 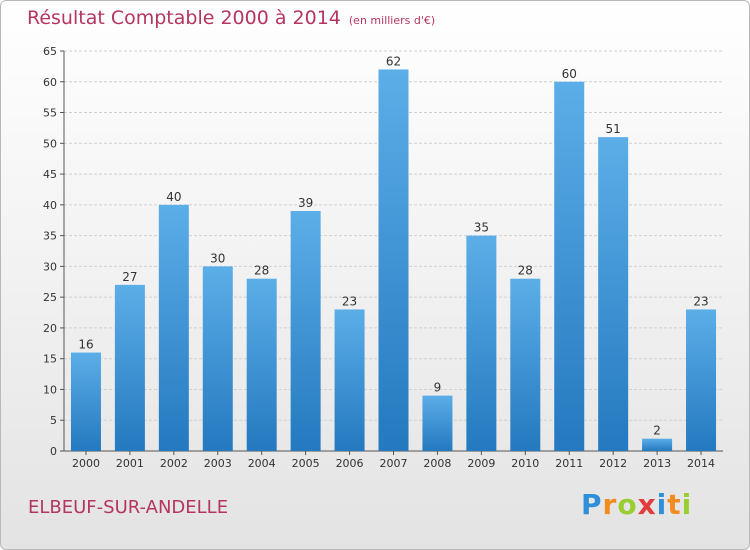 I want to click on value-label: 40, so click(x=173, y=197).